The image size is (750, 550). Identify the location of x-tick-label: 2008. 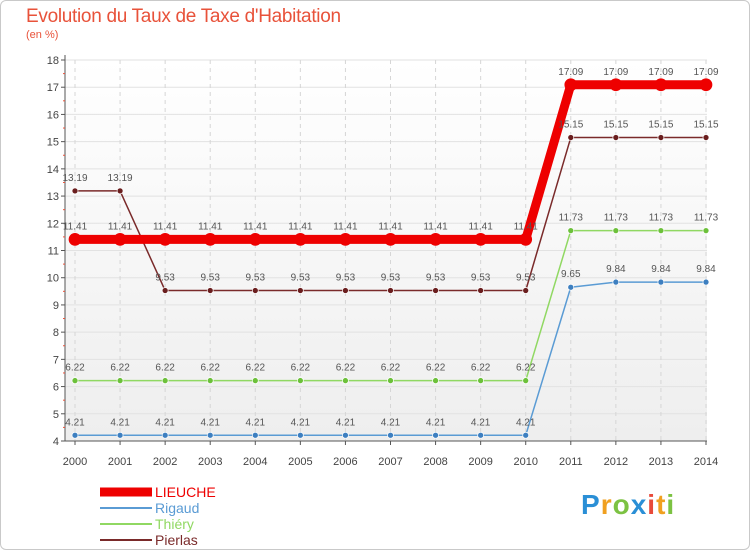
(435, 462).